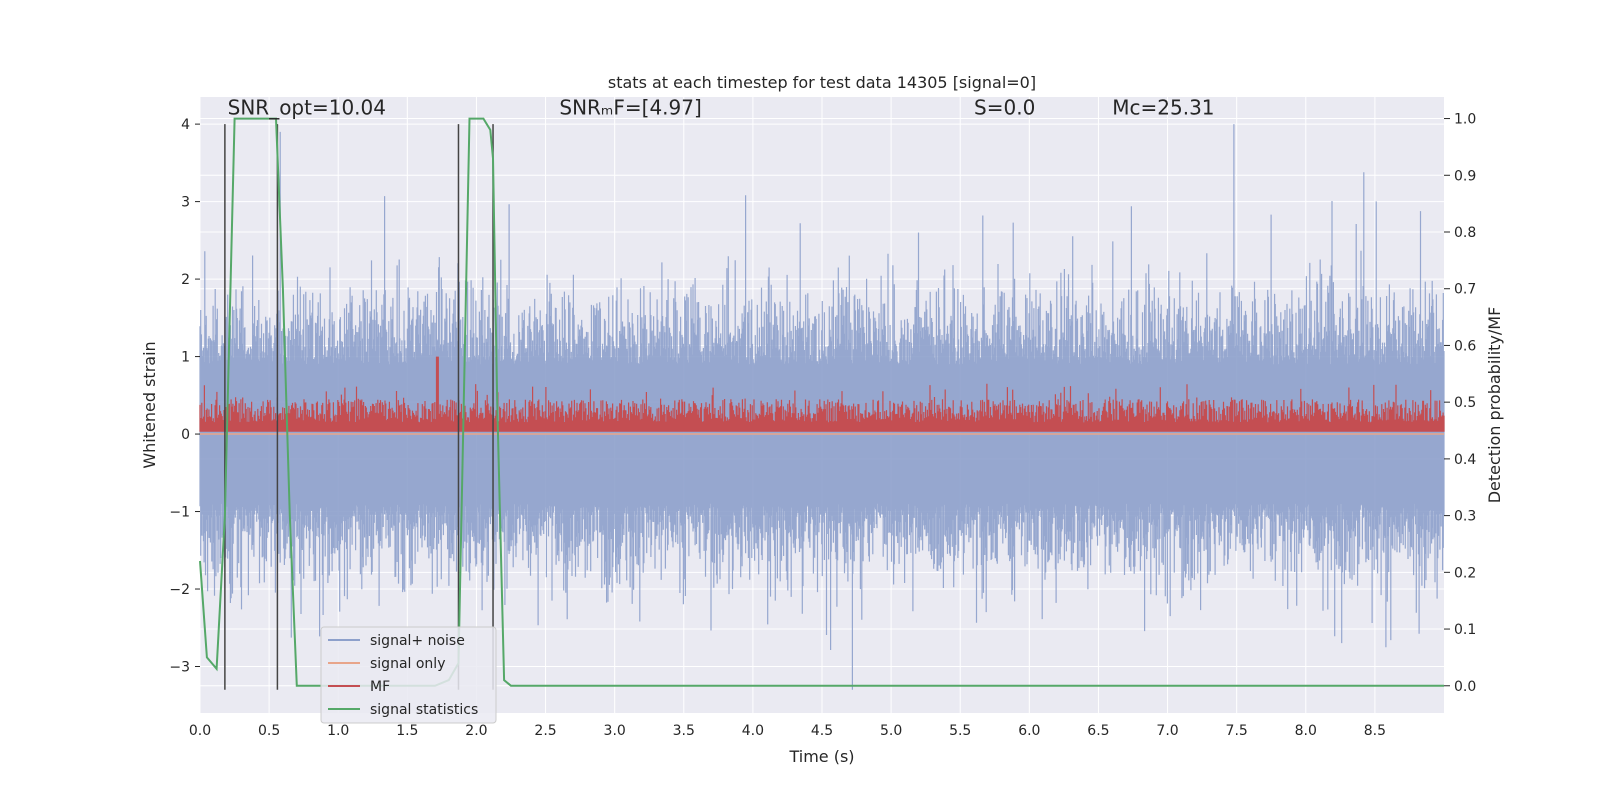 The height and width of the screenshot is (800, 1600). Describe the element at coordinates (1465, 120) in the screenshot. I see `y2-tick-label: 1.0` at that location.